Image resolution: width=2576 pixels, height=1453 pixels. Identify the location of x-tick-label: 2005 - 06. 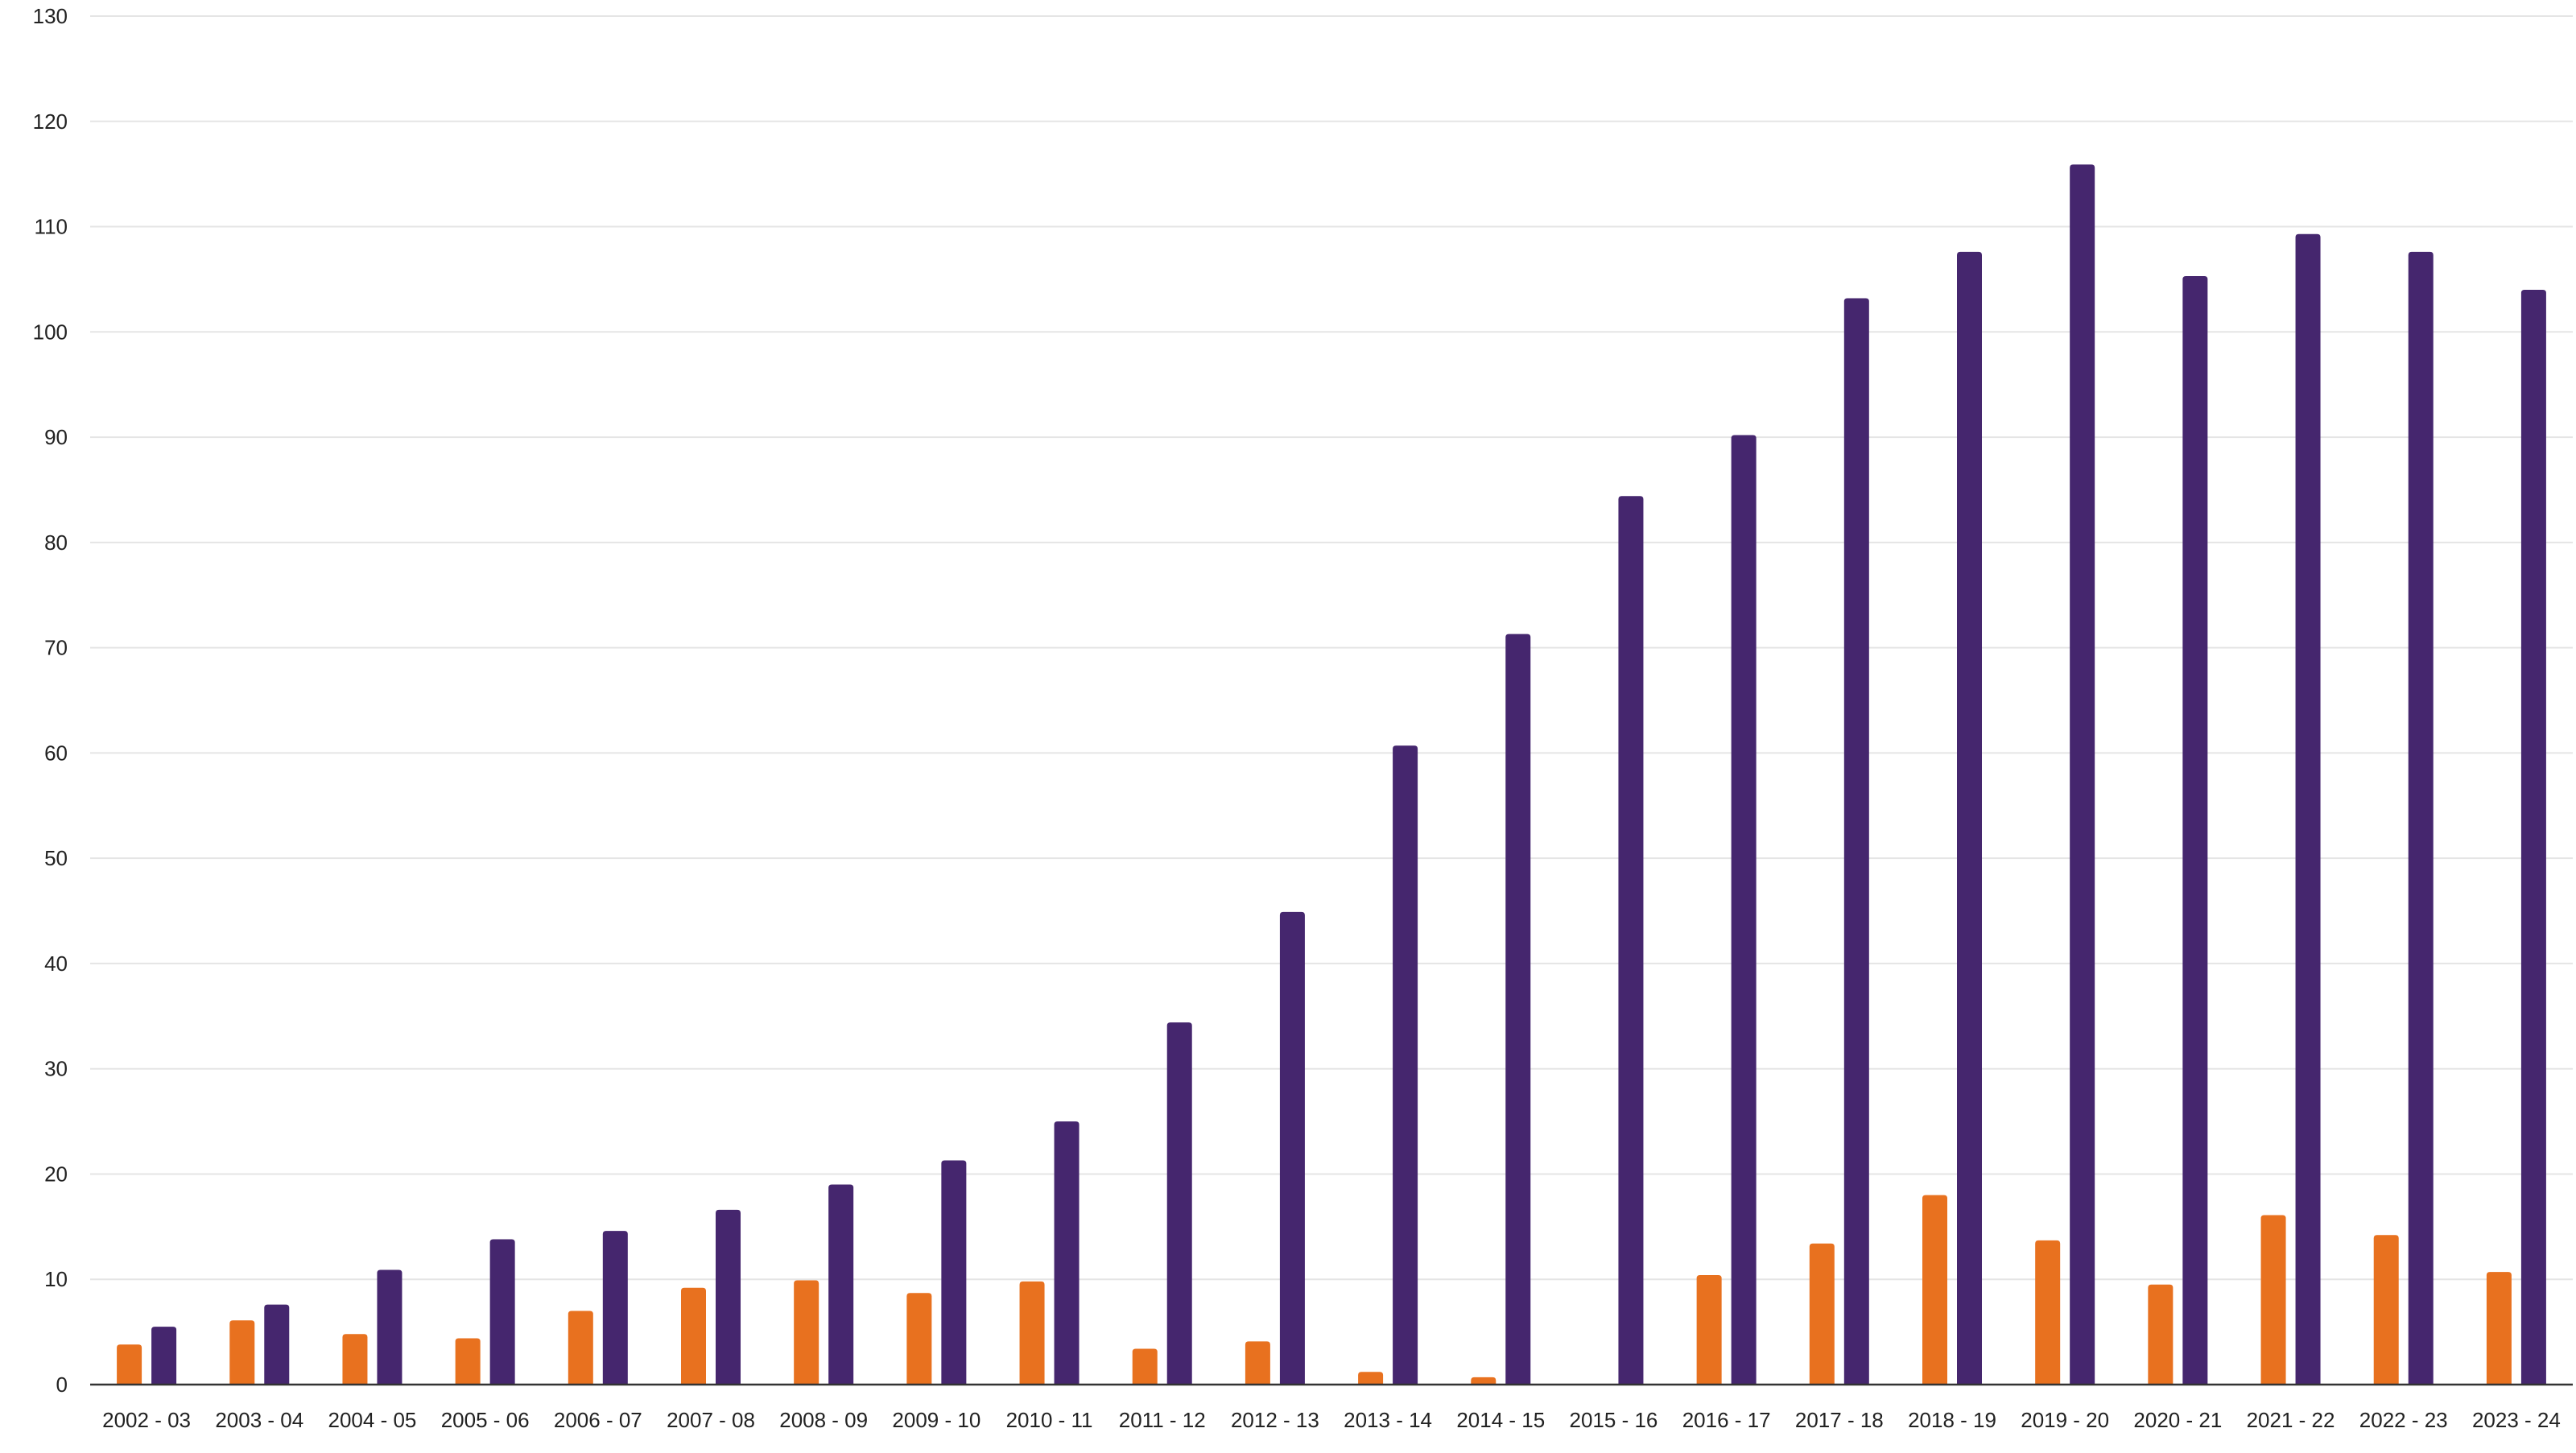
(485, 1420).